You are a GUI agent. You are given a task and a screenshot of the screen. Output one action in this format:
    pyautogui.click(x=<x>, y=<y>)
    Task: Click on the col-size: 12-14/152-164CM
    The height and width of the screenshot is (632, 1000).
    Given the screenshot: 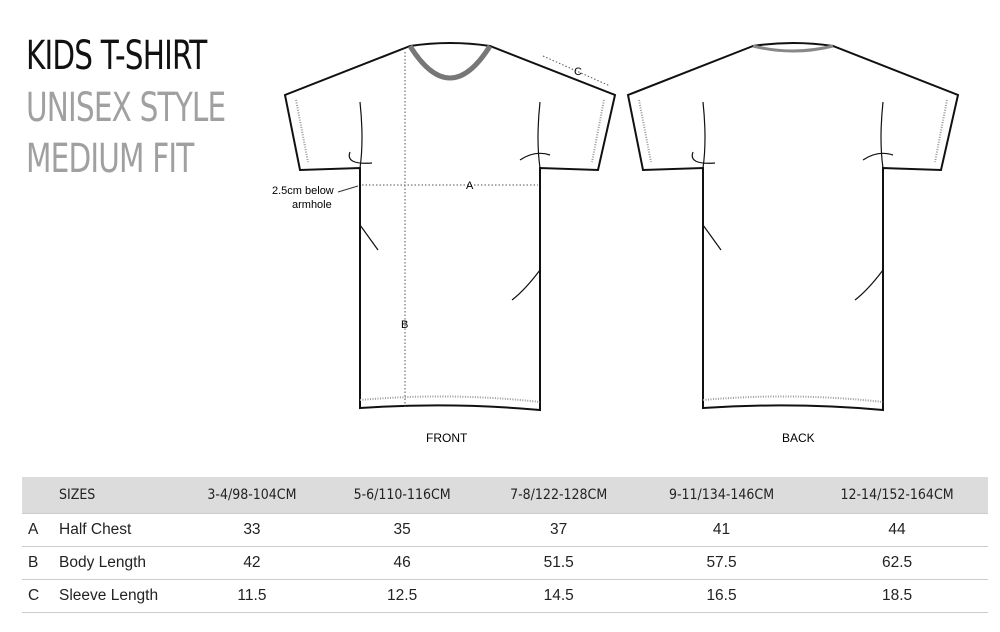 What is the action you would take?
    pyautogui.click(x=897, y=495)
    